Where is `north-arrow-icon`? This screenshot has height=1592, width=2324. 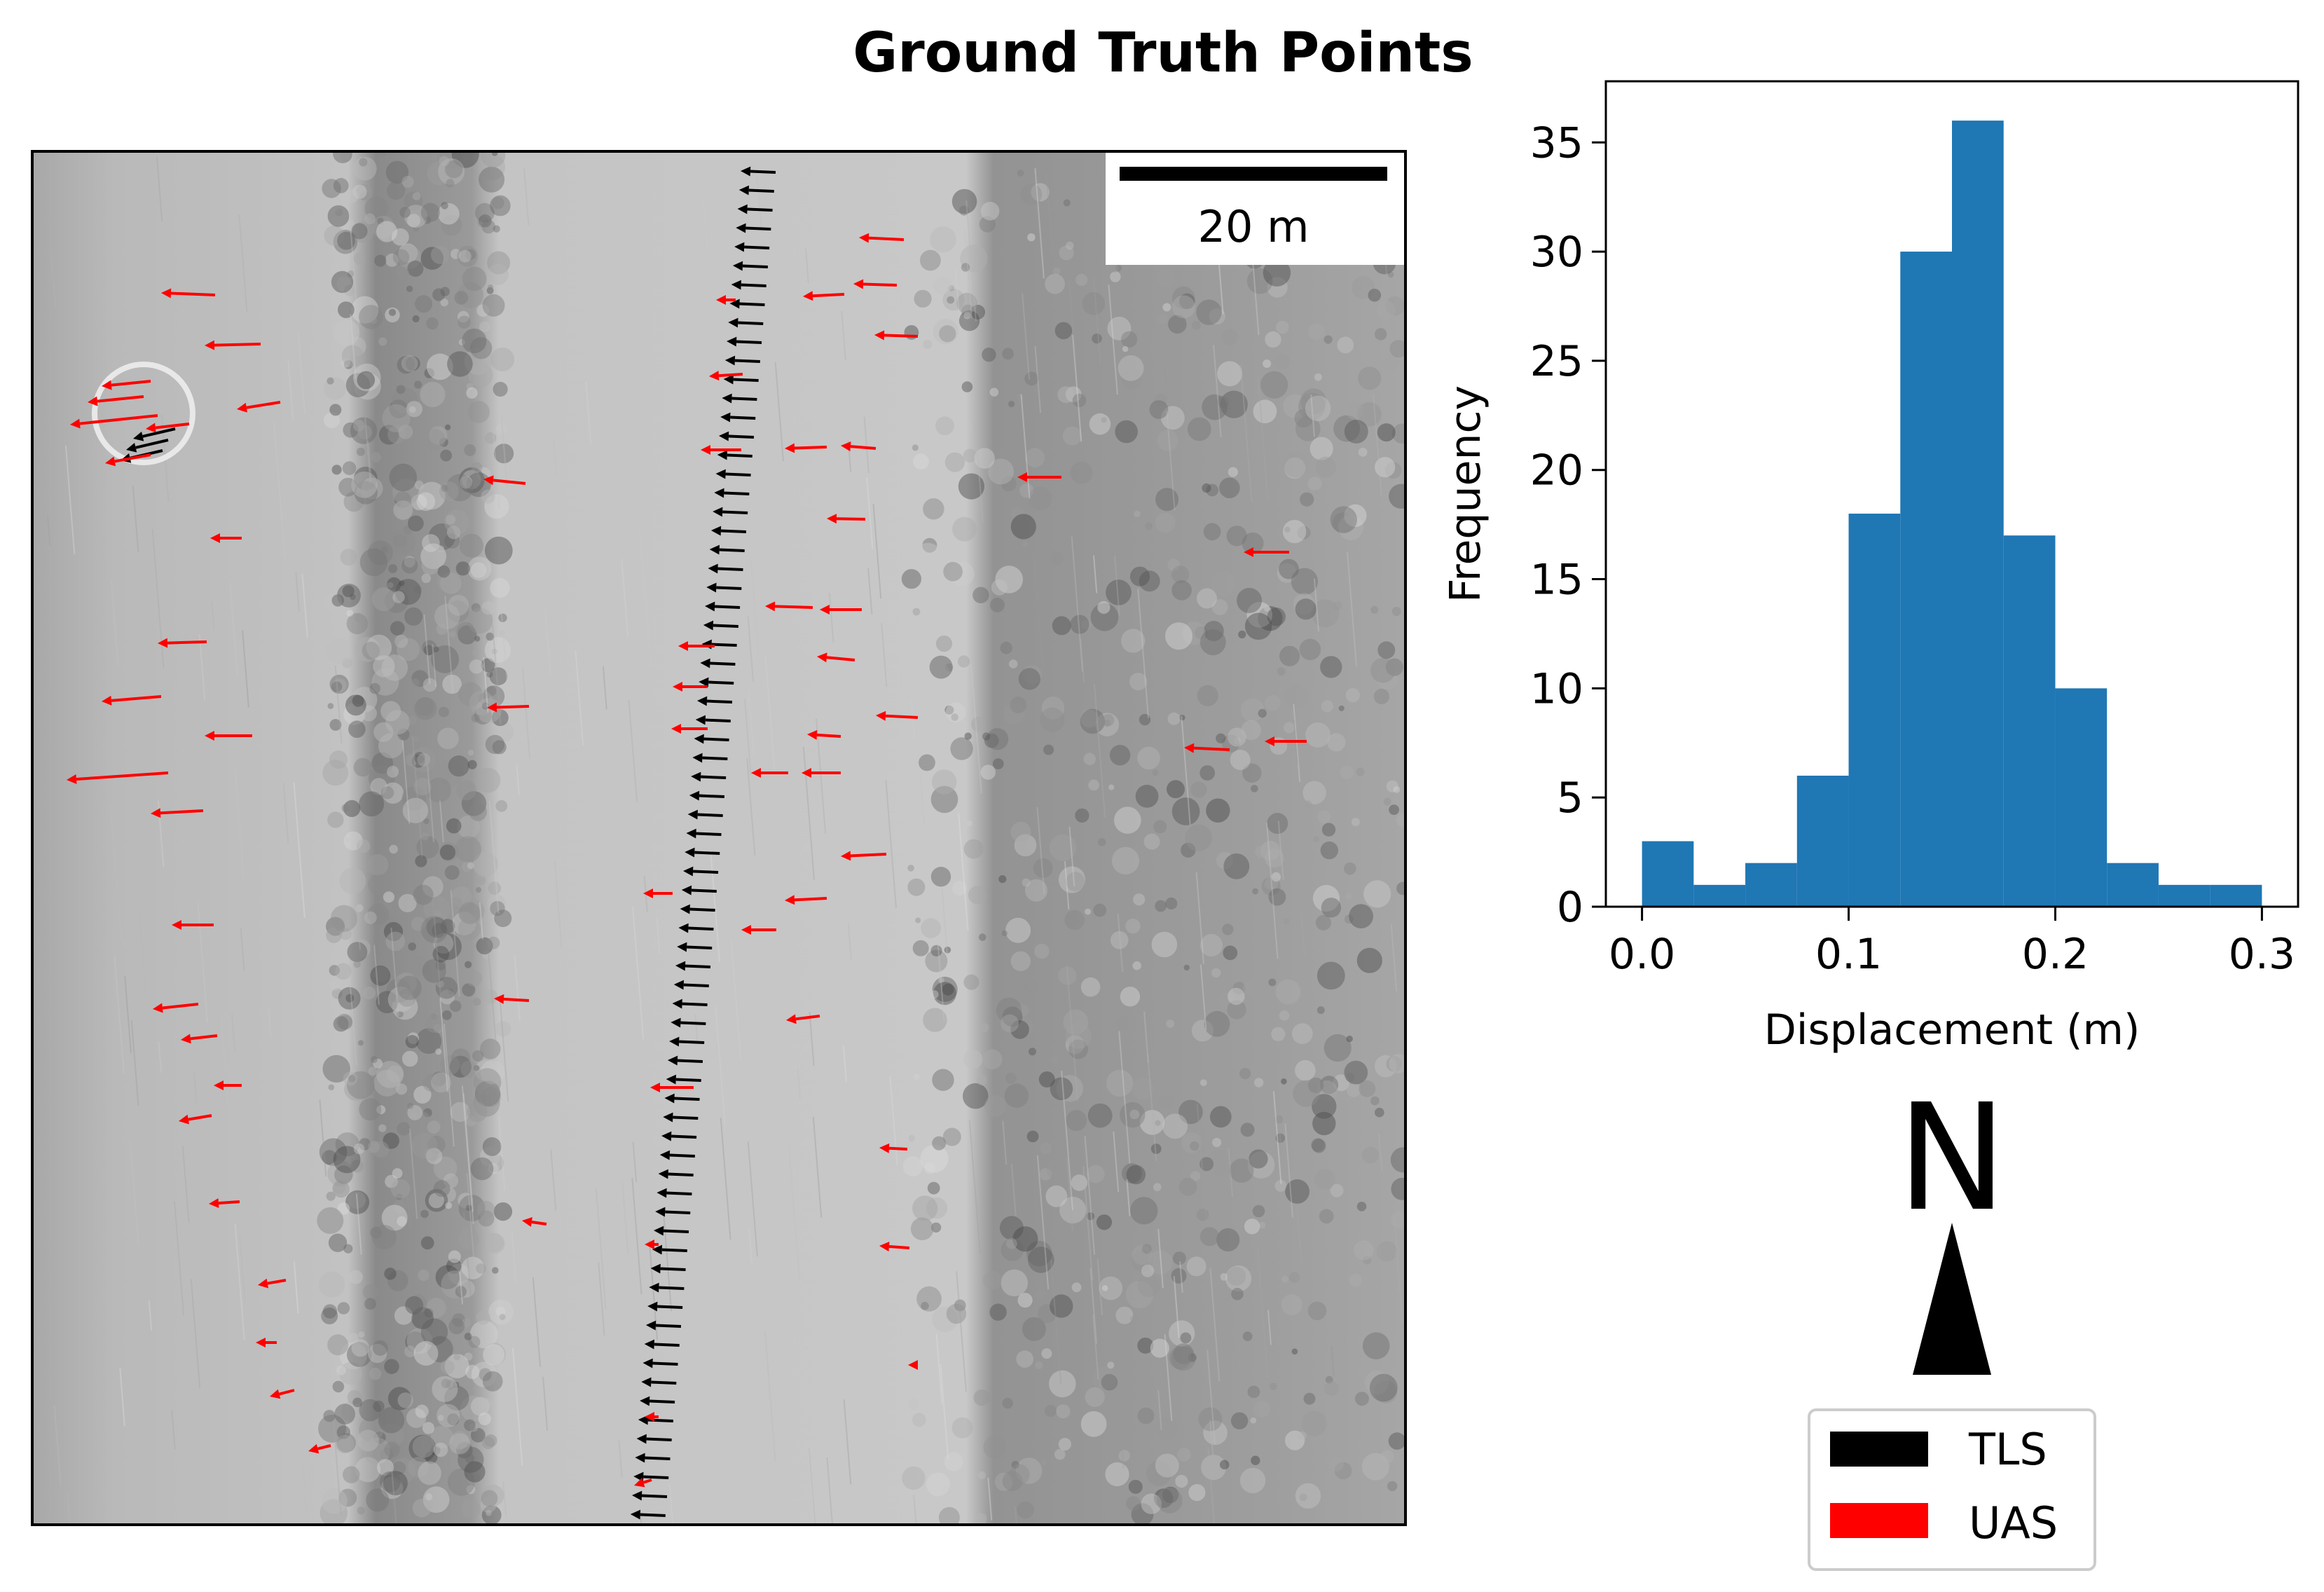 north-arrow-icon is located at coordinates (1952, 1299).